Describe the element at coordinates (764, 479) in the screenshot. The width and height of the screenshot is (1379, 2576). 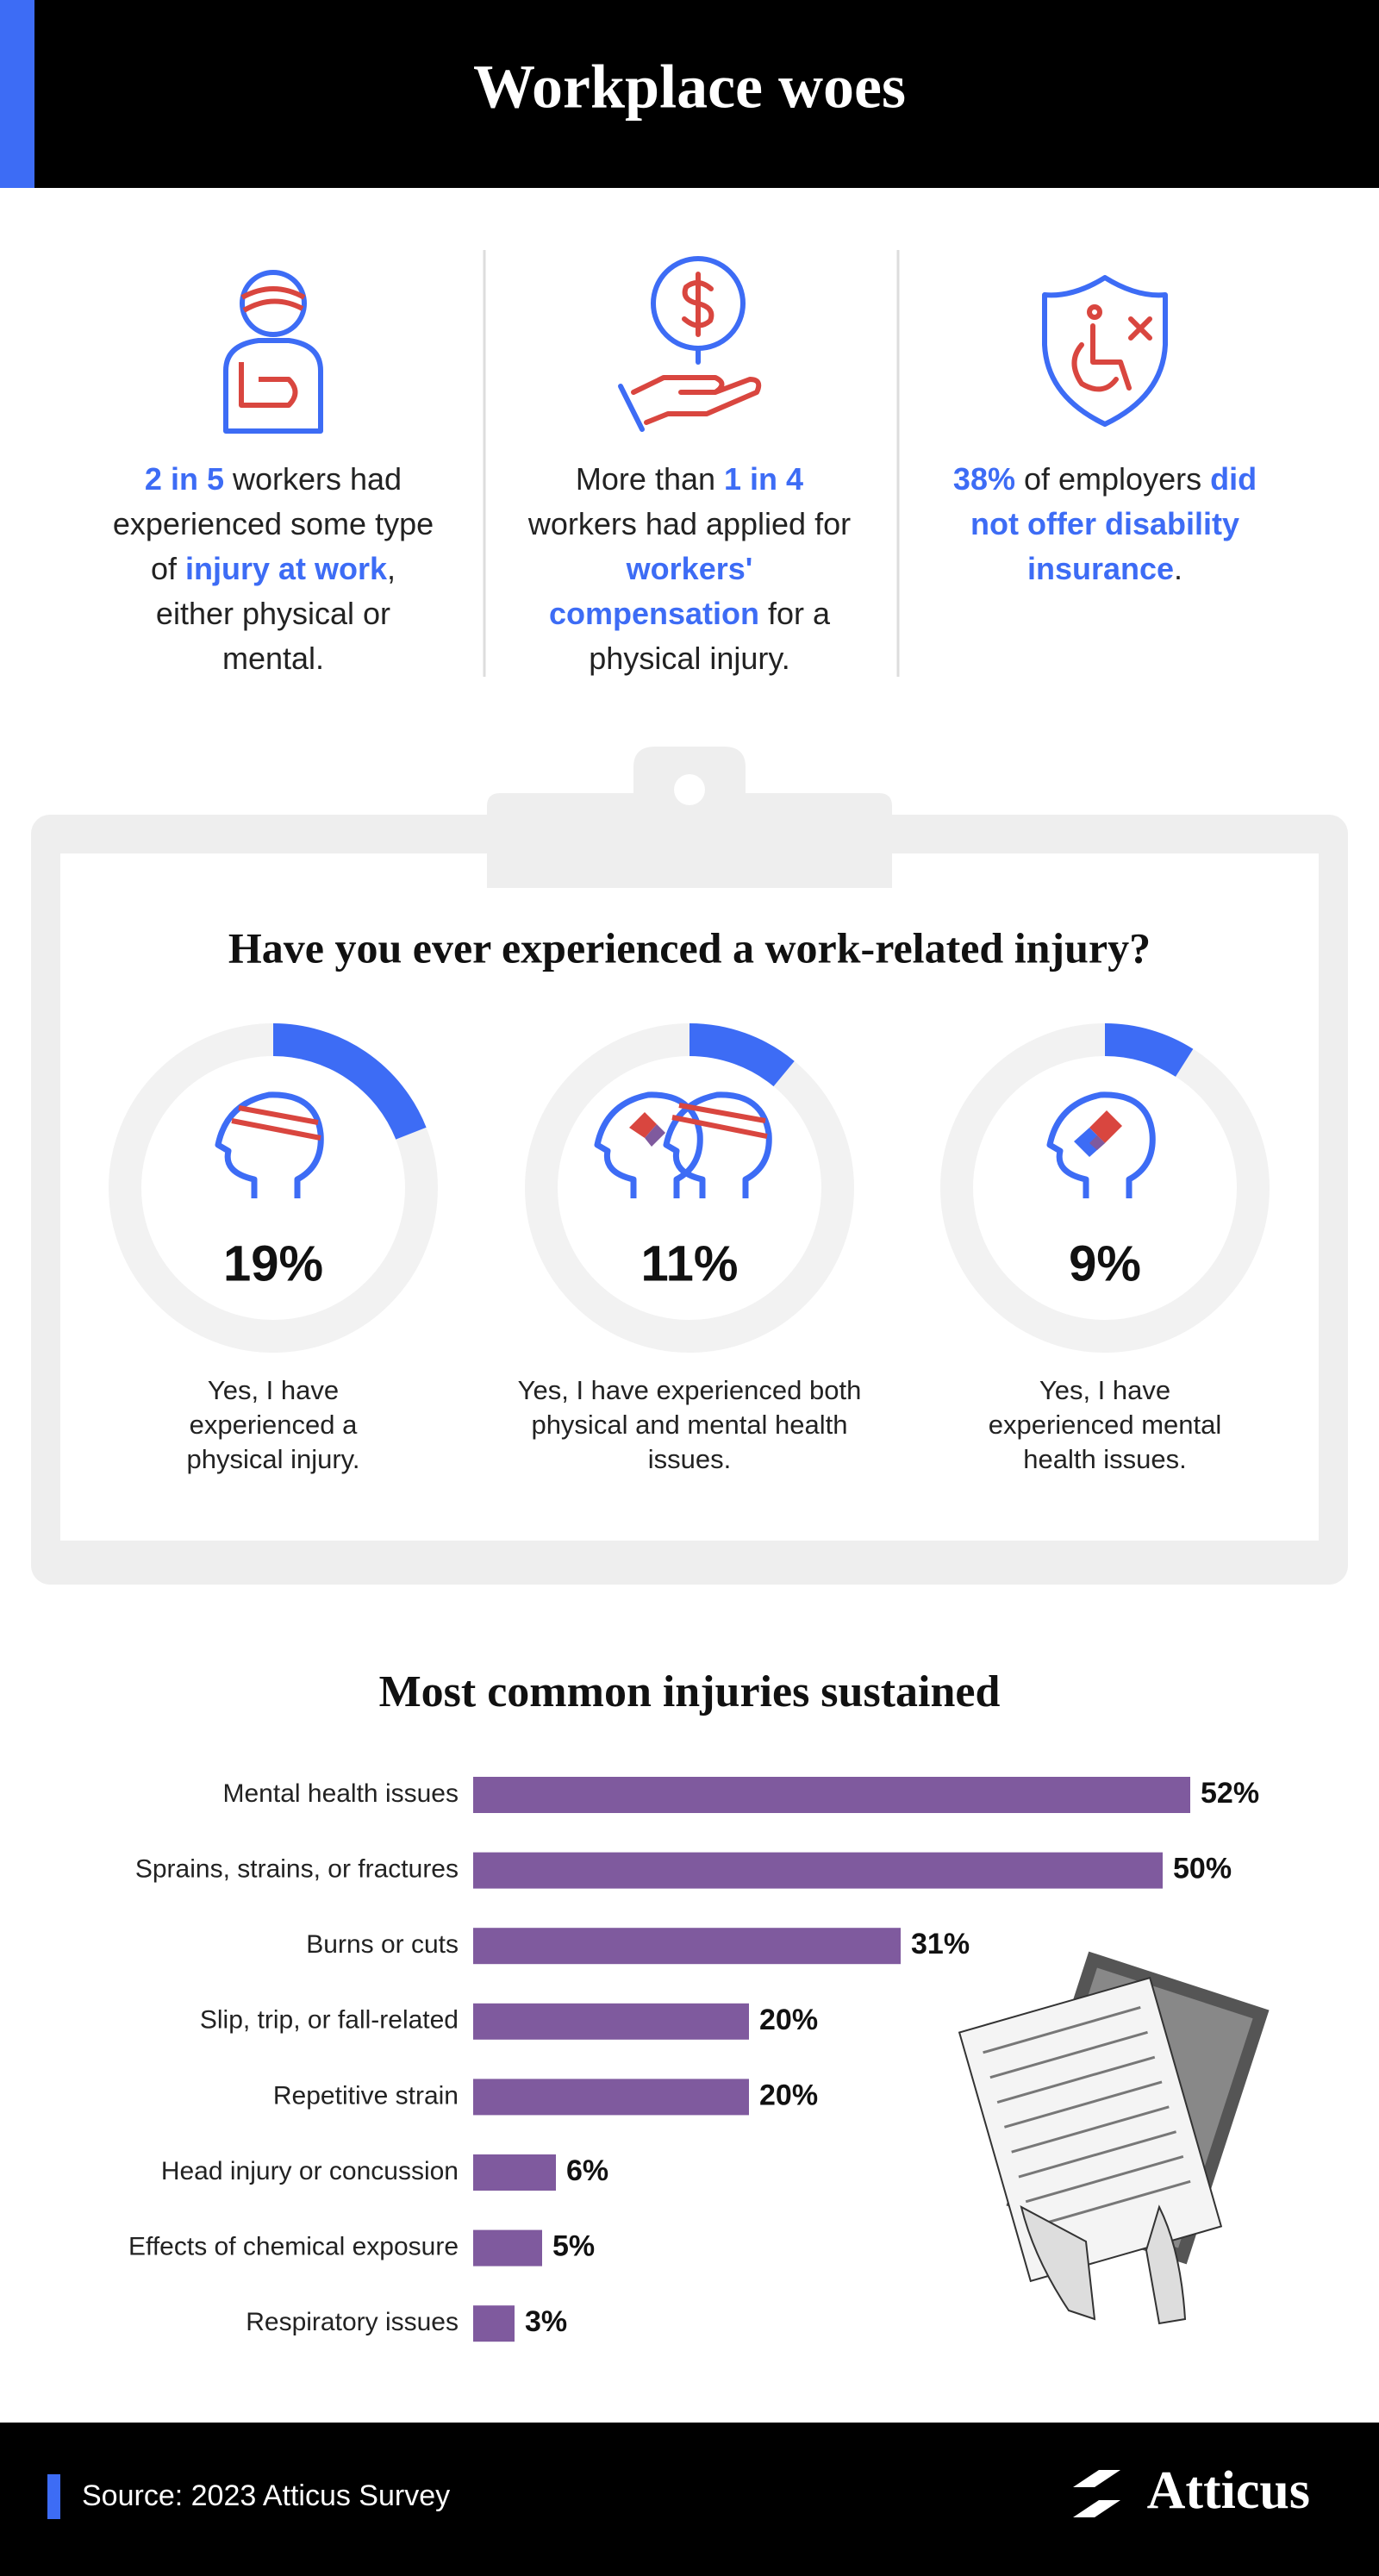
I see `stat-highlight: 1 in 4` at that location.